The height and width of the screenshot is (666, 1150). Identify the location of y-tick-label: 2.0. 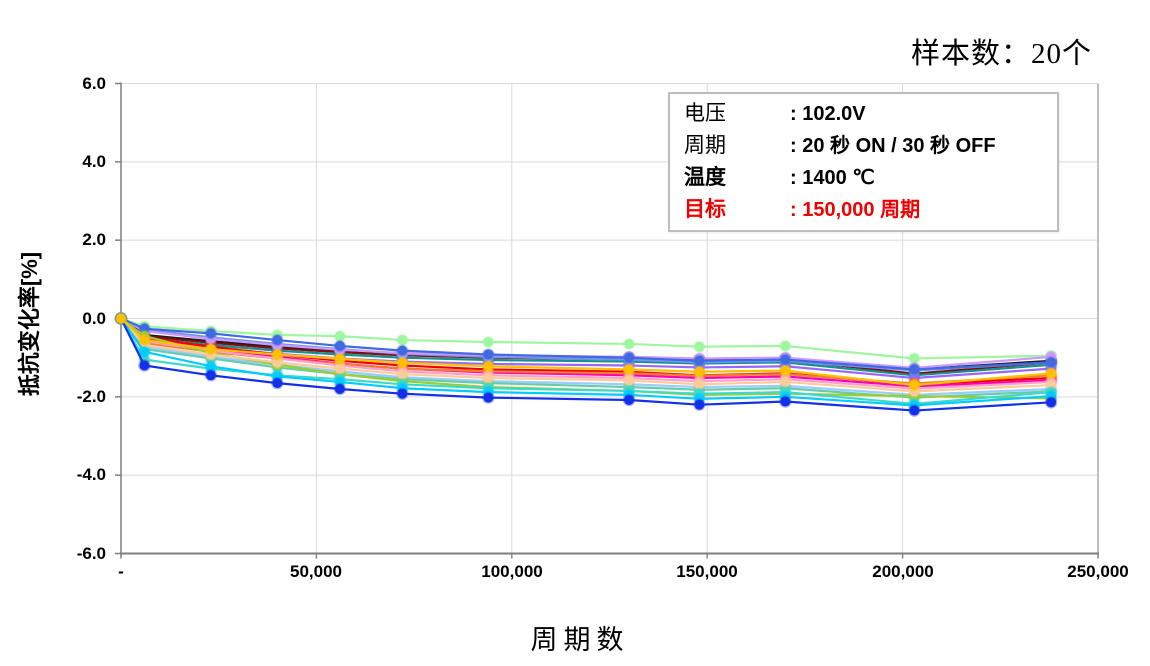
(94, 239).